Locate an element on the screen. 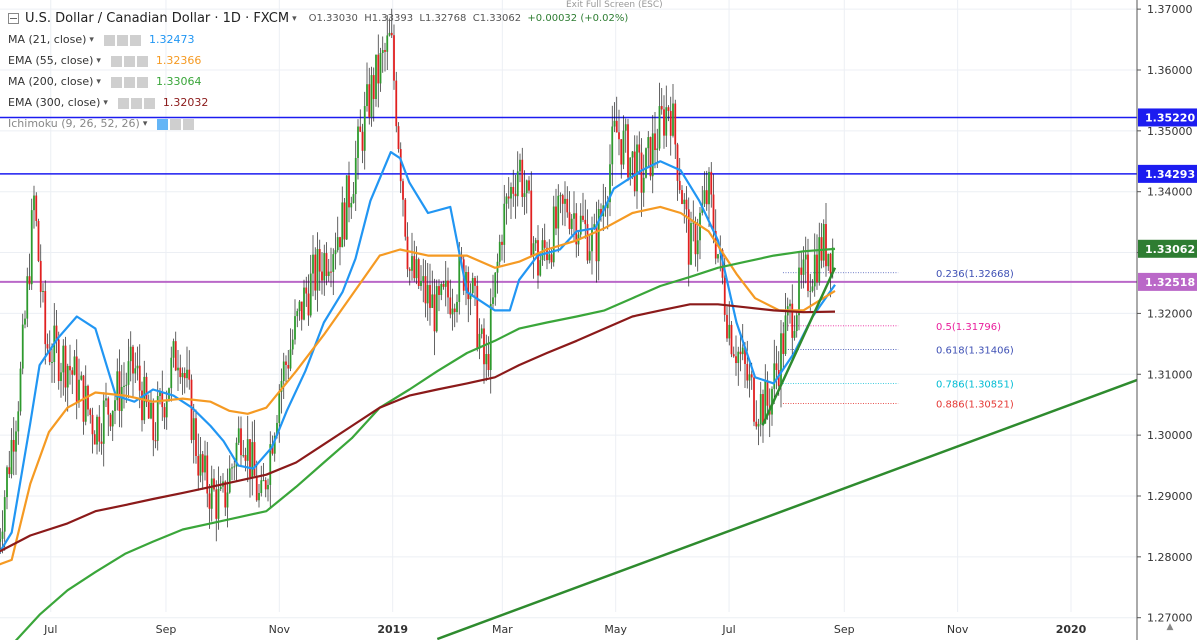 This screenshot has height=640, width=1197. indicator-row: EMA (55, close) ▾ 1.32366 is located at coordinates (318, 60).